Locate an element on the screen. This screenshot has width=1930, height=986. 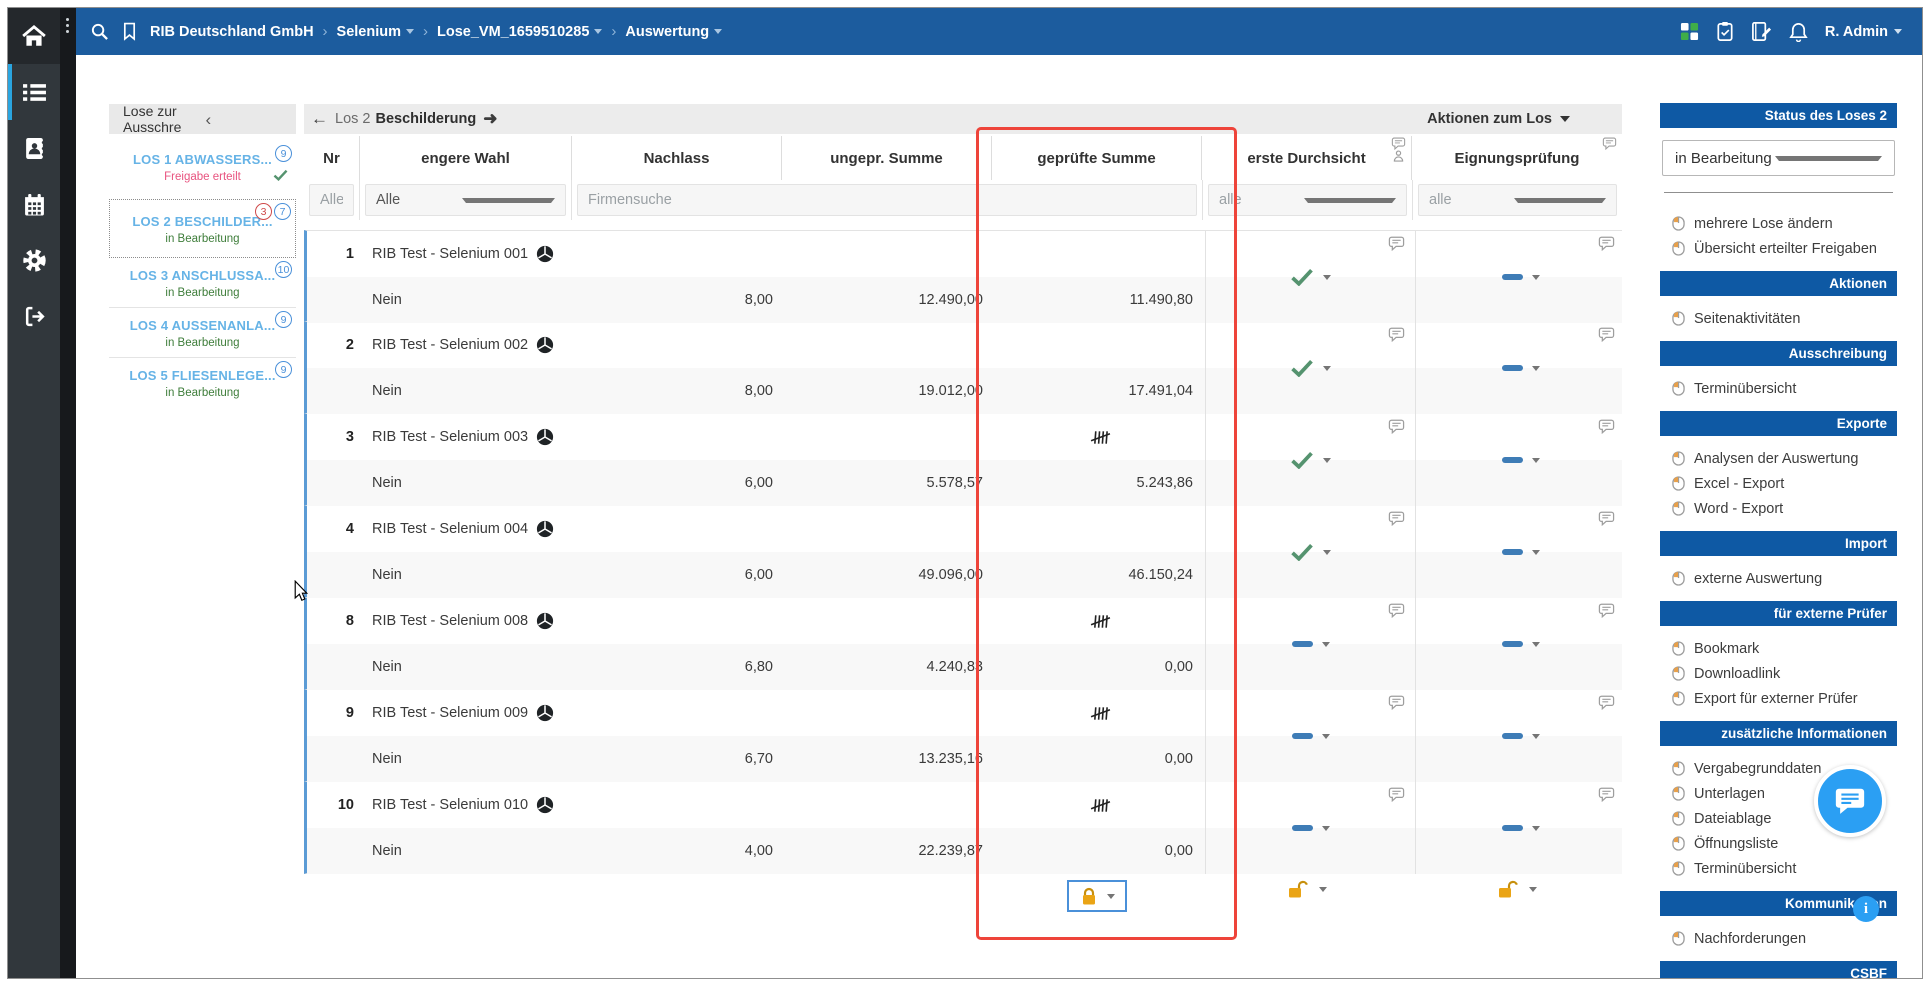
user-menu: R. Admin is located at coordinates (1863, 32).